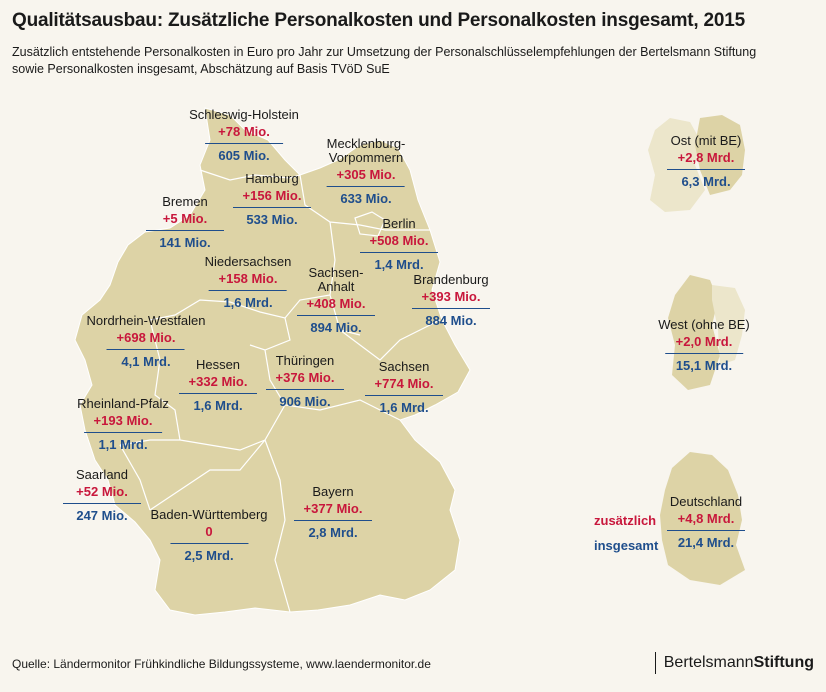 The width and height of the screenshot is (826, 692). I want to click on total-cost: 15,1 Mrd., so click(704, 365).